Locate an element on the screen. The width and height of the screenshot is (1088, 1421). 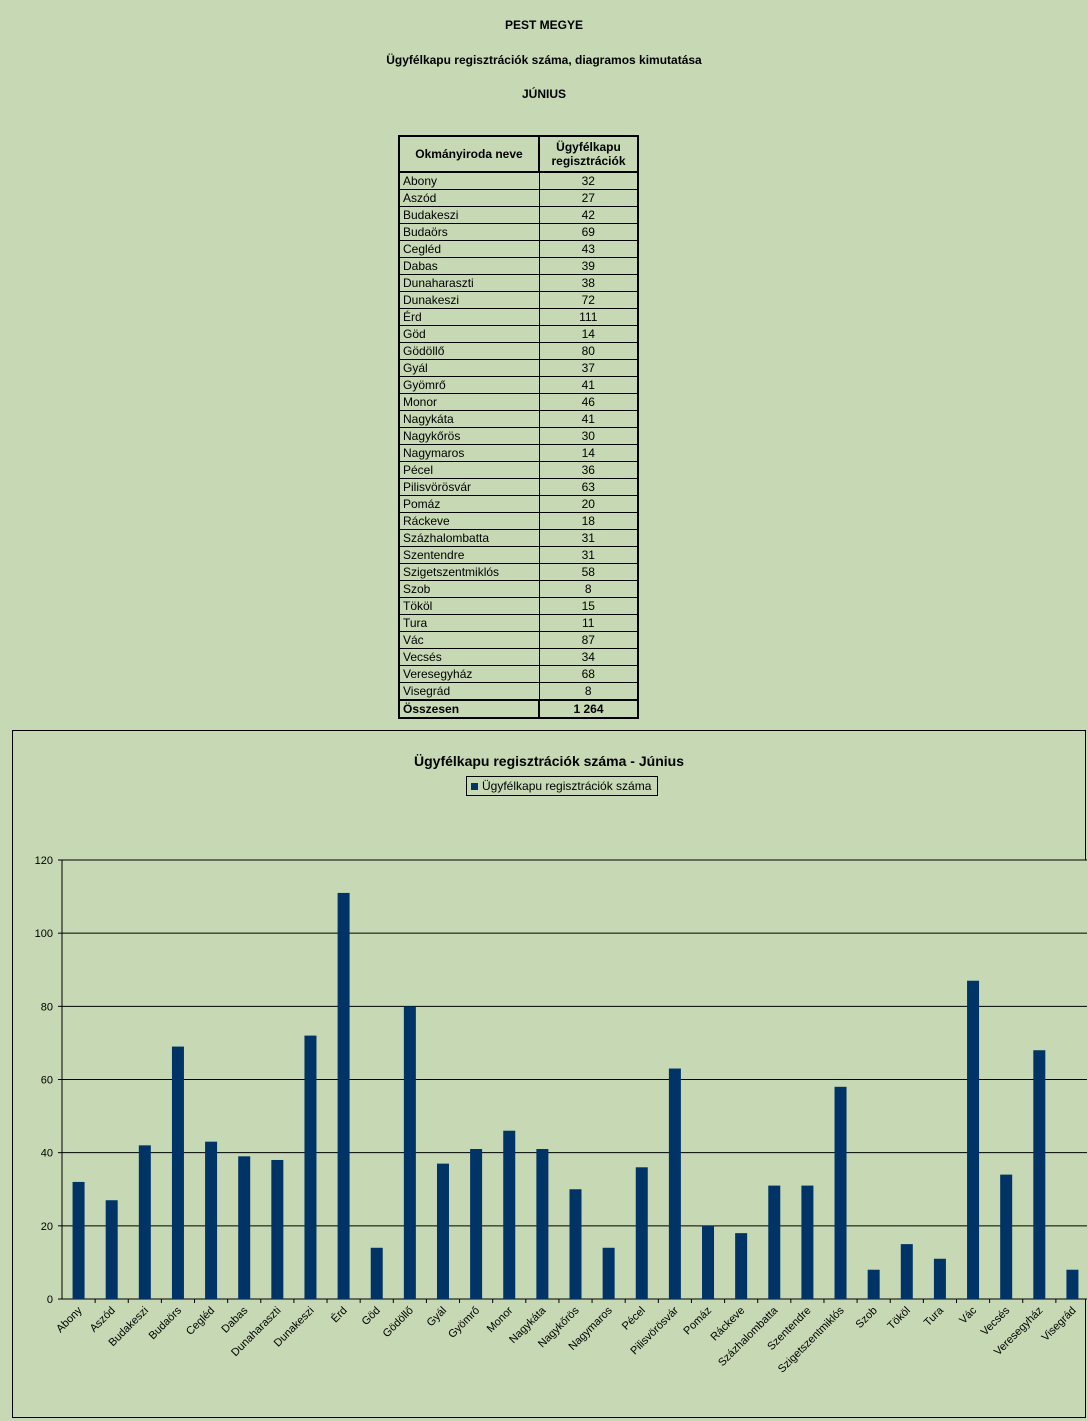
table-total-row: Összesen 1 264 is located at coordinates (518, 709).